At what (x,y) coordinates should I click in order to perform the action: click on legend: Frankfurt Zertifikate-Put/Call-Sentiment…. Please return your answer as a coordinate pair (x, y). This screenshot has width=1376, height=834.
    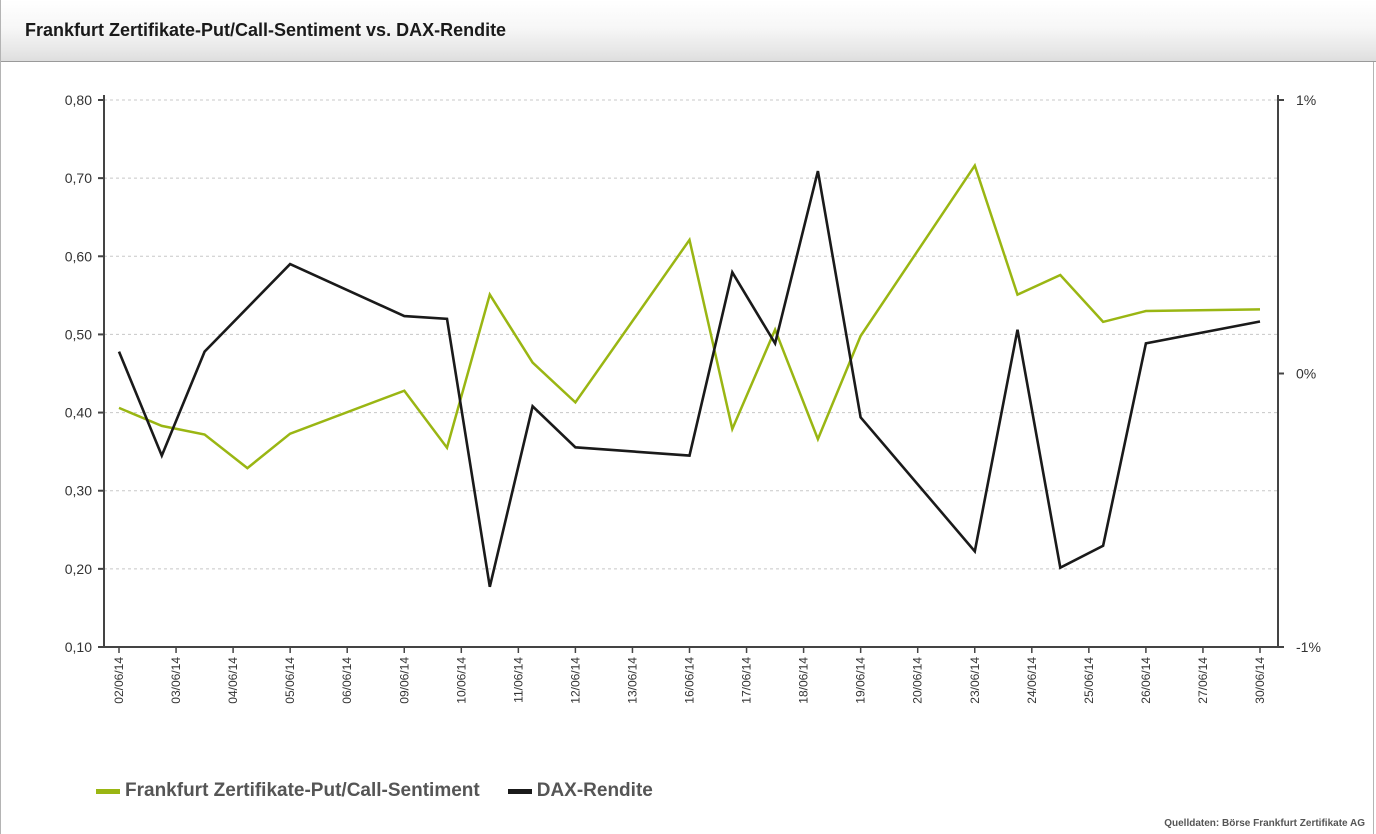
    Looking at the image, I should click on (388, 791).